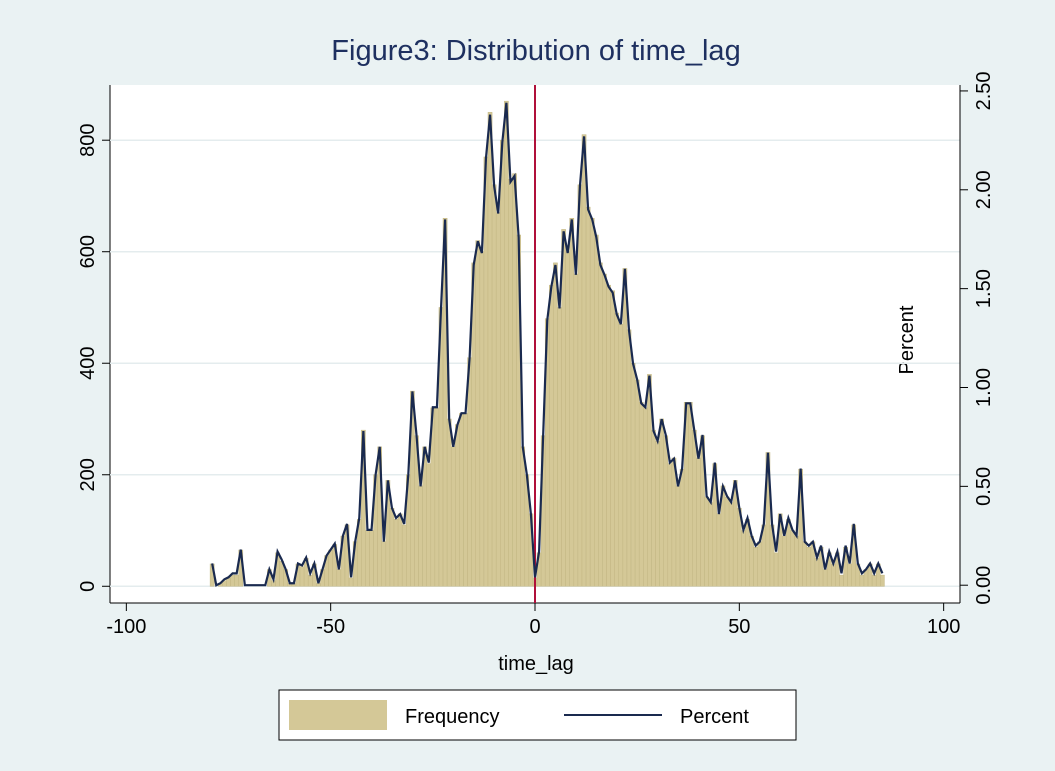 Image resolution: width=1055 pixels, height=771 pixels. What do you see at coordinates (984, 486) in the screenshot?
I see `y2-tick-label: 0.50` at bounding box center [984, 486].